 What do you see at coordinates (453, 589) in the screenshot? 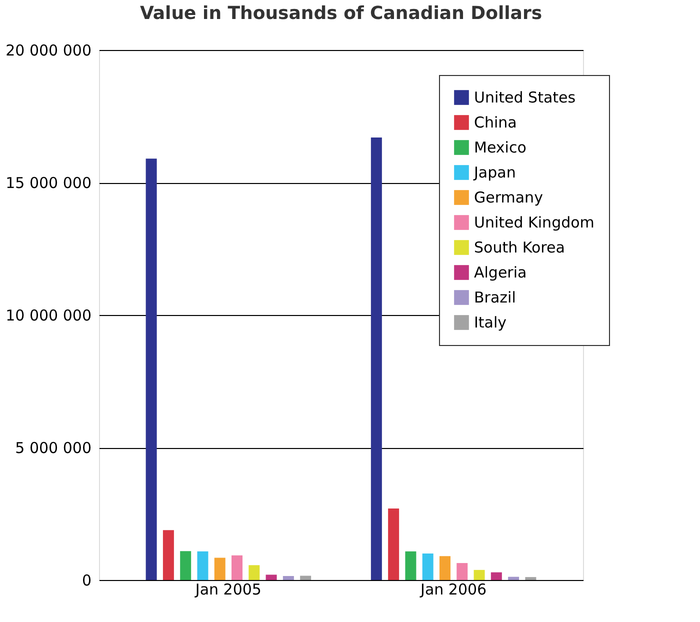
I see `x-tick-label: Jan 2006` at bounding box center [453, 589].